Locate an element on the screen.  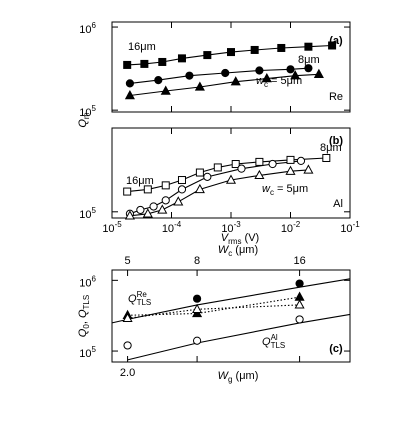
x2-tick-label: 8 is located at coordinates (197, 261).